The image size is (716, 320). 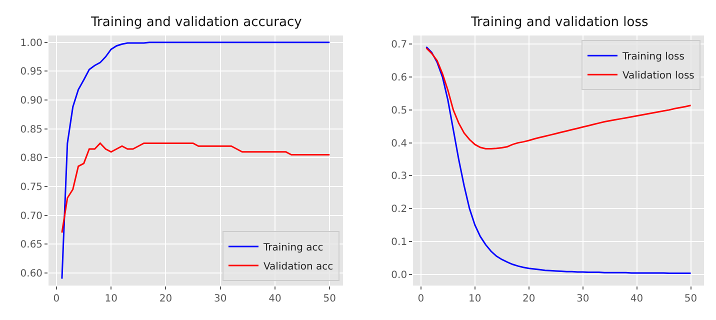 I want to click on y-tick-label: 0.95, so click(x=31, y=72).